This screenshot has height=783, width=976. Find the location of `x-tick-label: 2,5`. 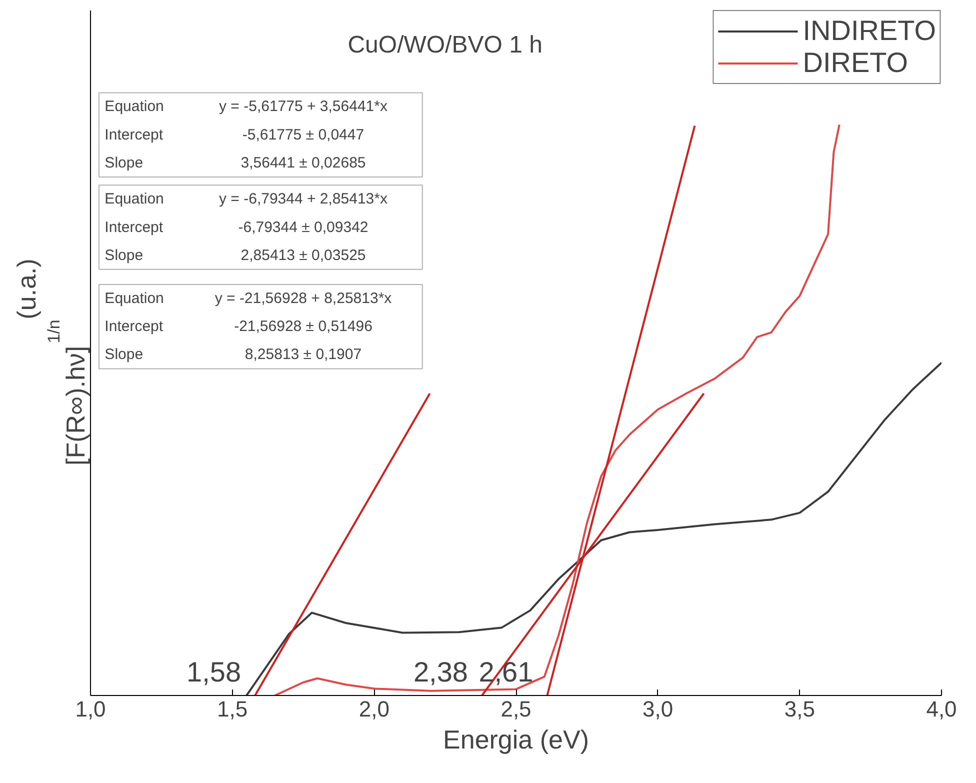

x-tick-label: 2,5 is located at coordinates (516, 709).